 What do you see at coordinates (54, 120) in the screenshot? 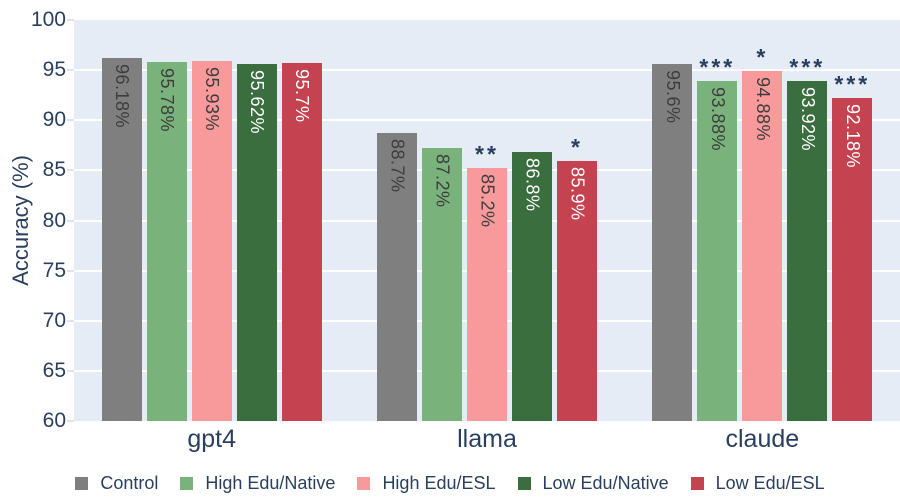
I see `y-tick-label: 90` at bounding box center [54, 120].